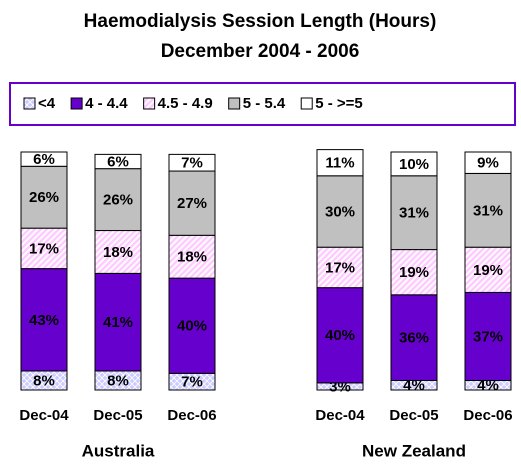 Image resolution: width=521 pixels, height=464 pixels. What do you see at coordinates (185, 103) in the screenshot?
I see `legend-label: 4.5 - 4.9` at bounding box center [185, 103].